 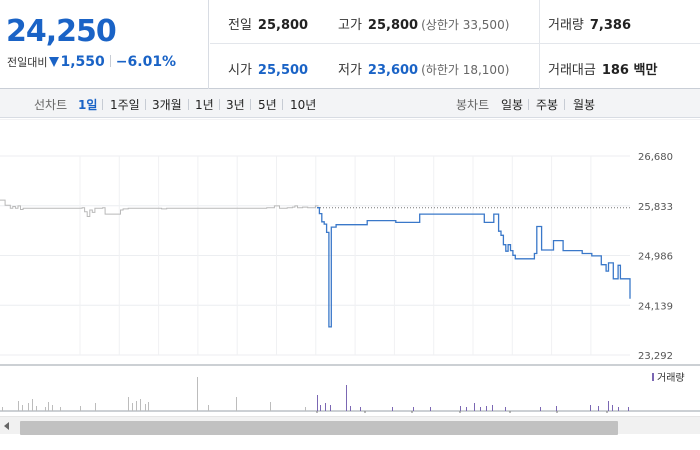 I want to click on stats-row-1: 전일 25,800 고가 25,800 (상한가 33,500) 거래량 7,386, so click(x=455, y=22).